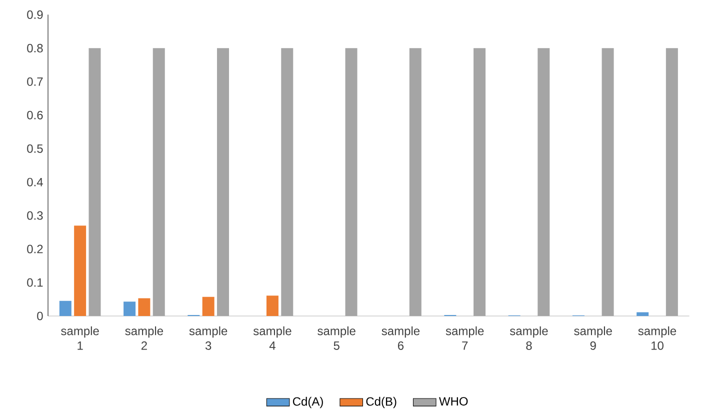 The width and height of the screenshot is (704, 414). What do you see at coordinates (381, 402) in the screenshot?
I see `legend-label: Cd(B)` at bounding box center [381, 402].